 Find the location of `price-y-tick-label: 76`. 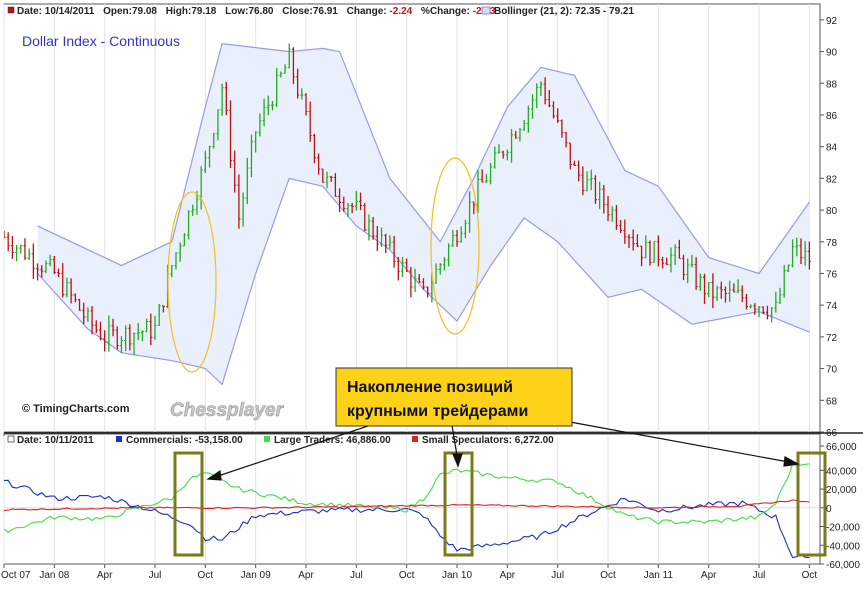

price-y-tick-label: 76 is located at coordinates (832, 274).